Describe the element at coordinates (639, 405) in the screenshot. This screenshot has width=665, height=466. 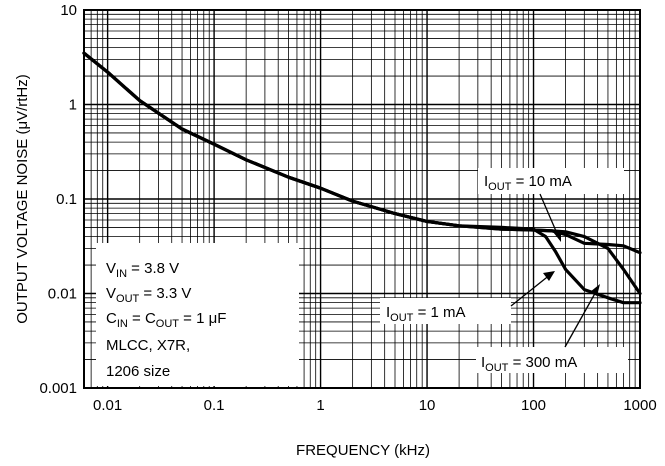
I see `x-tick-label: 1000` at that location.